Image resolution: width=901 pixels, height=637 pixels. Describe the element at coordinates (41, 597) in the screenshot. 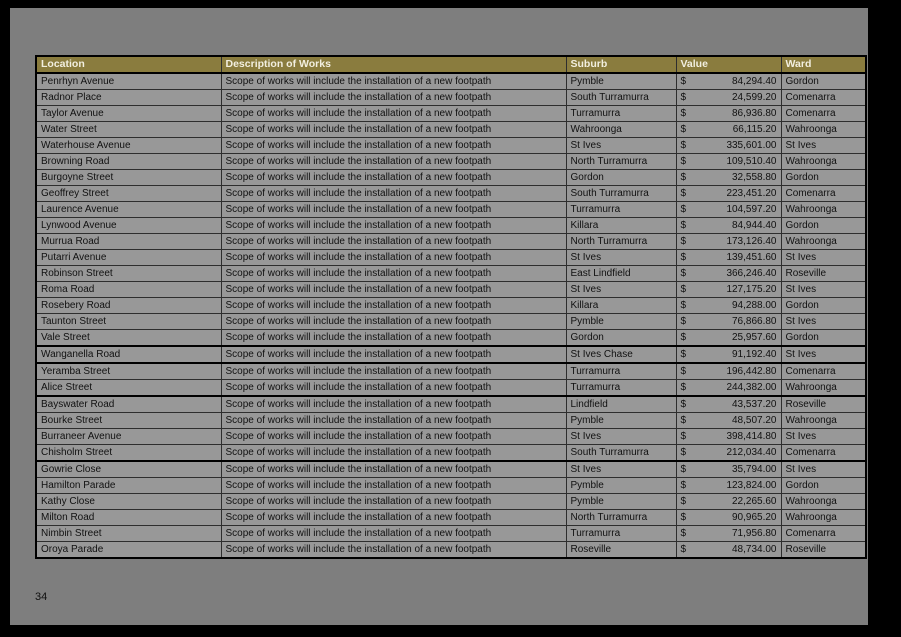

I see `page-number: 34` at that location.